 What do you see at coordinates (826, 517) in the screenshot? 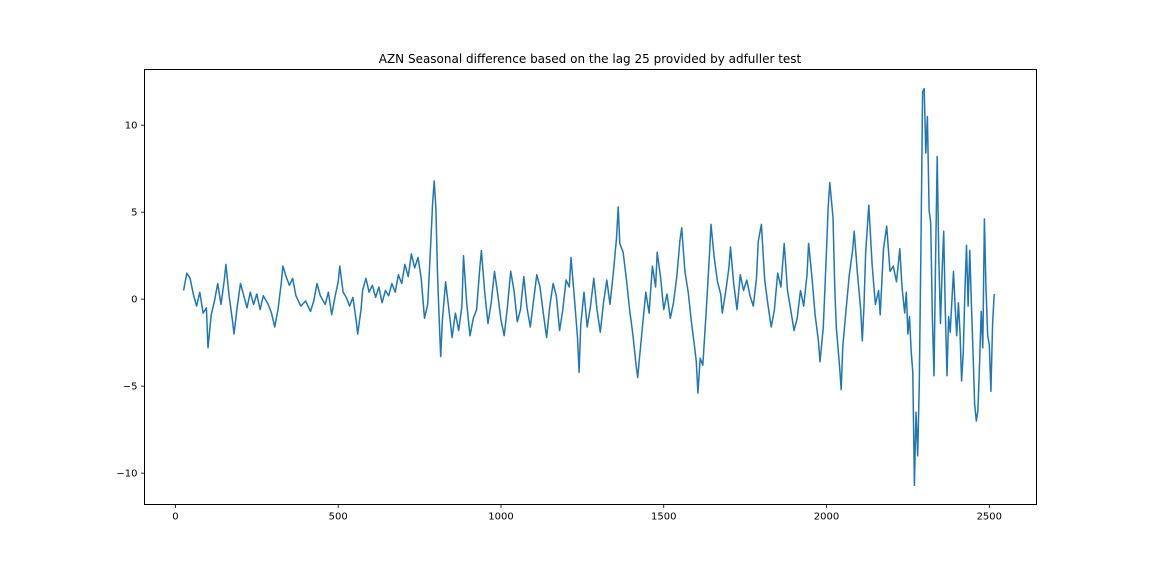
I see `x-tick-label-4: 2000` at bounding box center [826, 517].